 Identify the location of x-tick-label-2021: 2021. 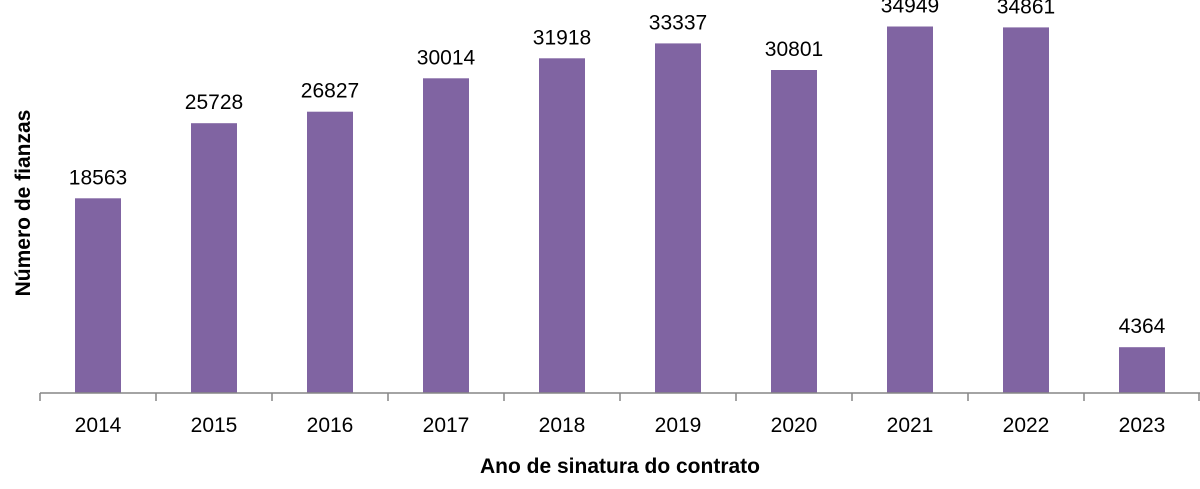
(910, 425).